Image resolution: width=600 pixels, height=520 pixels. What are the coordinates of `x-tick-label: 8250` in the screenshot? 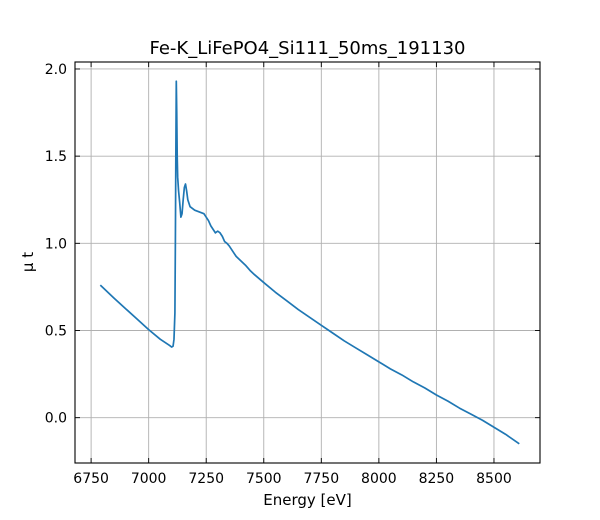 It's located at (437, 479).